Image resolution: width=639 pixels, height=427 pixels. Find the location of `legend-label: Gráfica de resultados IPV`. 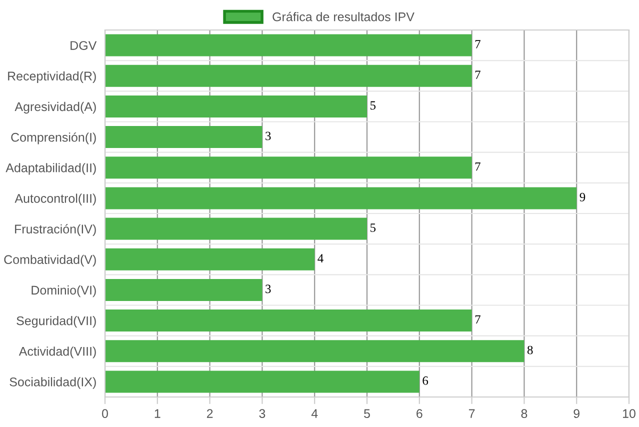

legend-label: Gráfica de resultados IPV is located at coordinates (343, 17).